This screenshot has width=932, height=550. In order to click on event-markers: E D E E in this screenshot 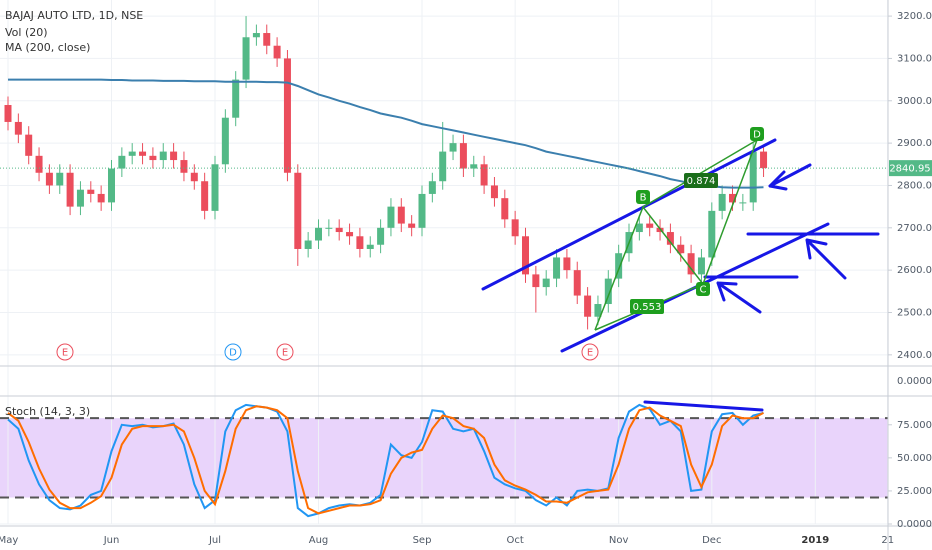, I will do `click(327, 352)`.